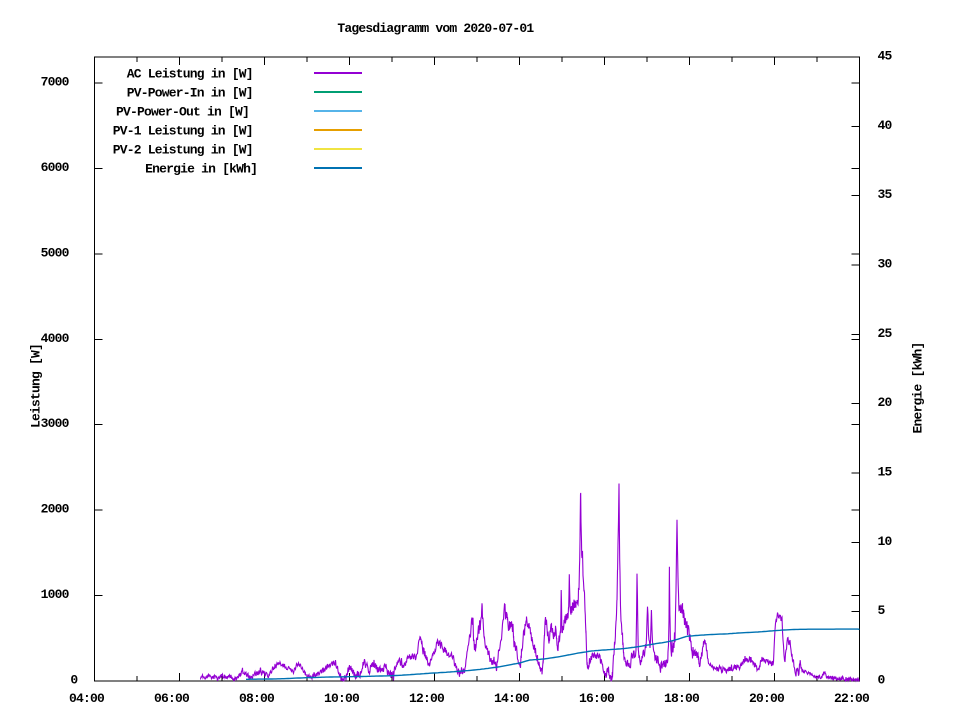 This screenshot has width=960, height=720. Describe the element at coordinates (597, 698) in the screenshot. I see `svg-text: 16:00` at that location.